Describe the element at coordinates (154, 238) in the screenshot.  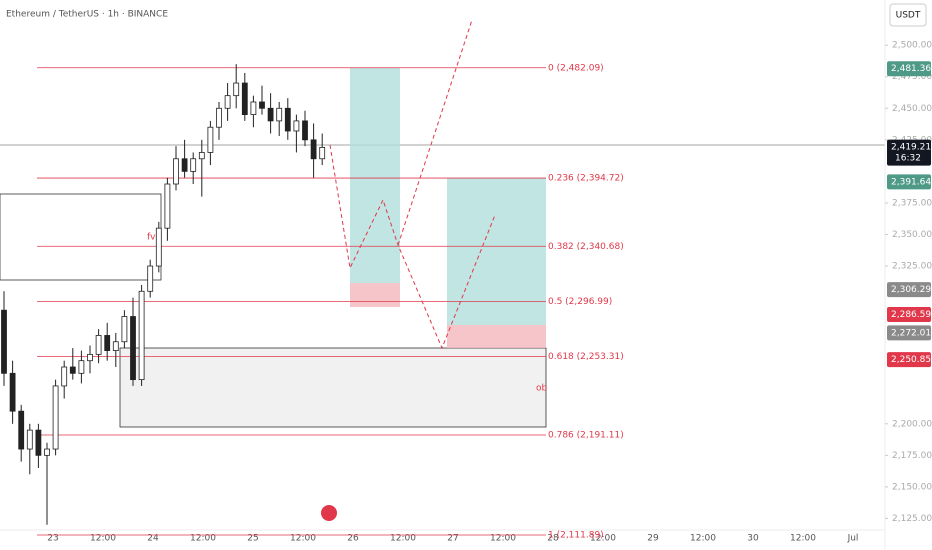
I see `annotation: fvg` at that location.